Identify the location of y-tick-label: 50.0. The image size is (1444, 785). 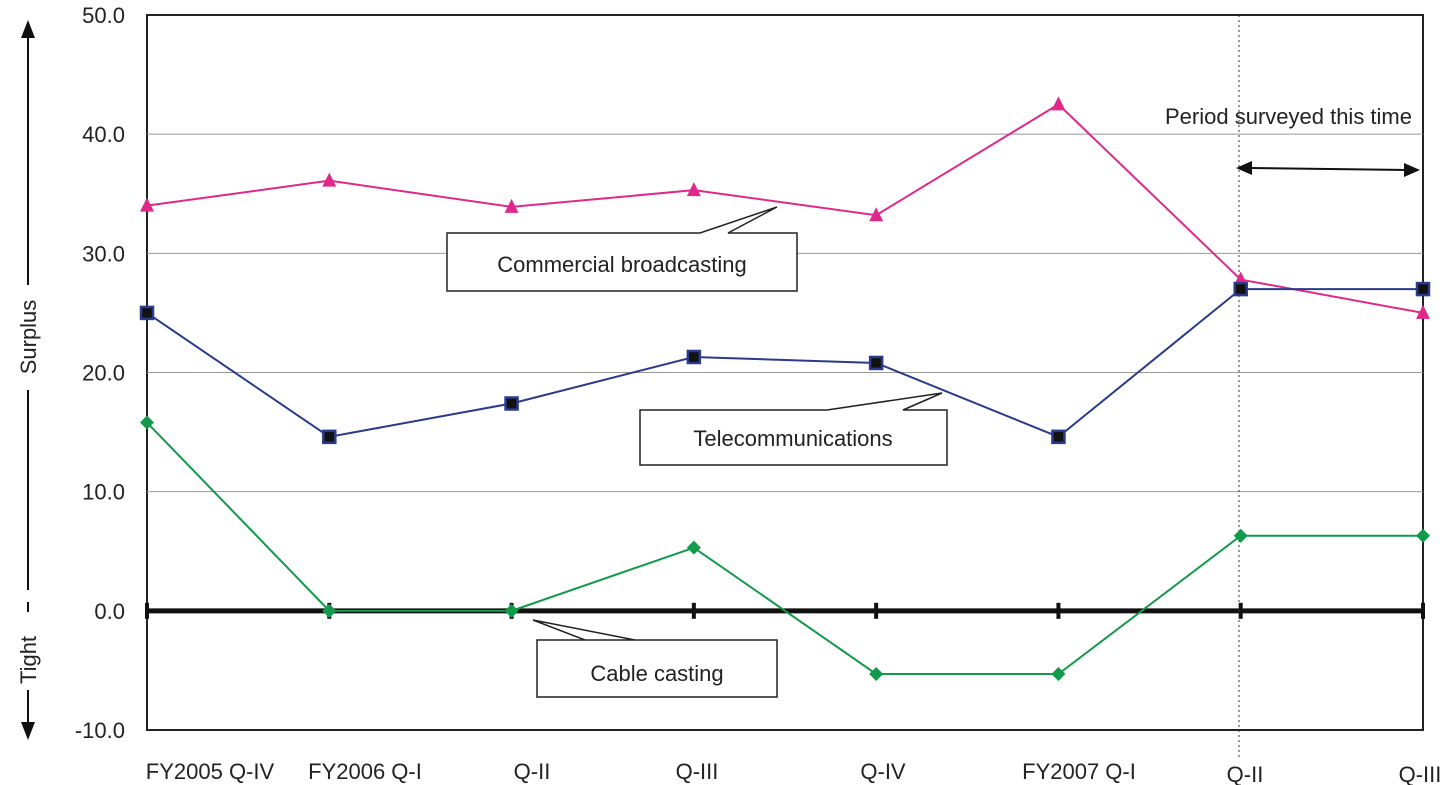
(103, 15).